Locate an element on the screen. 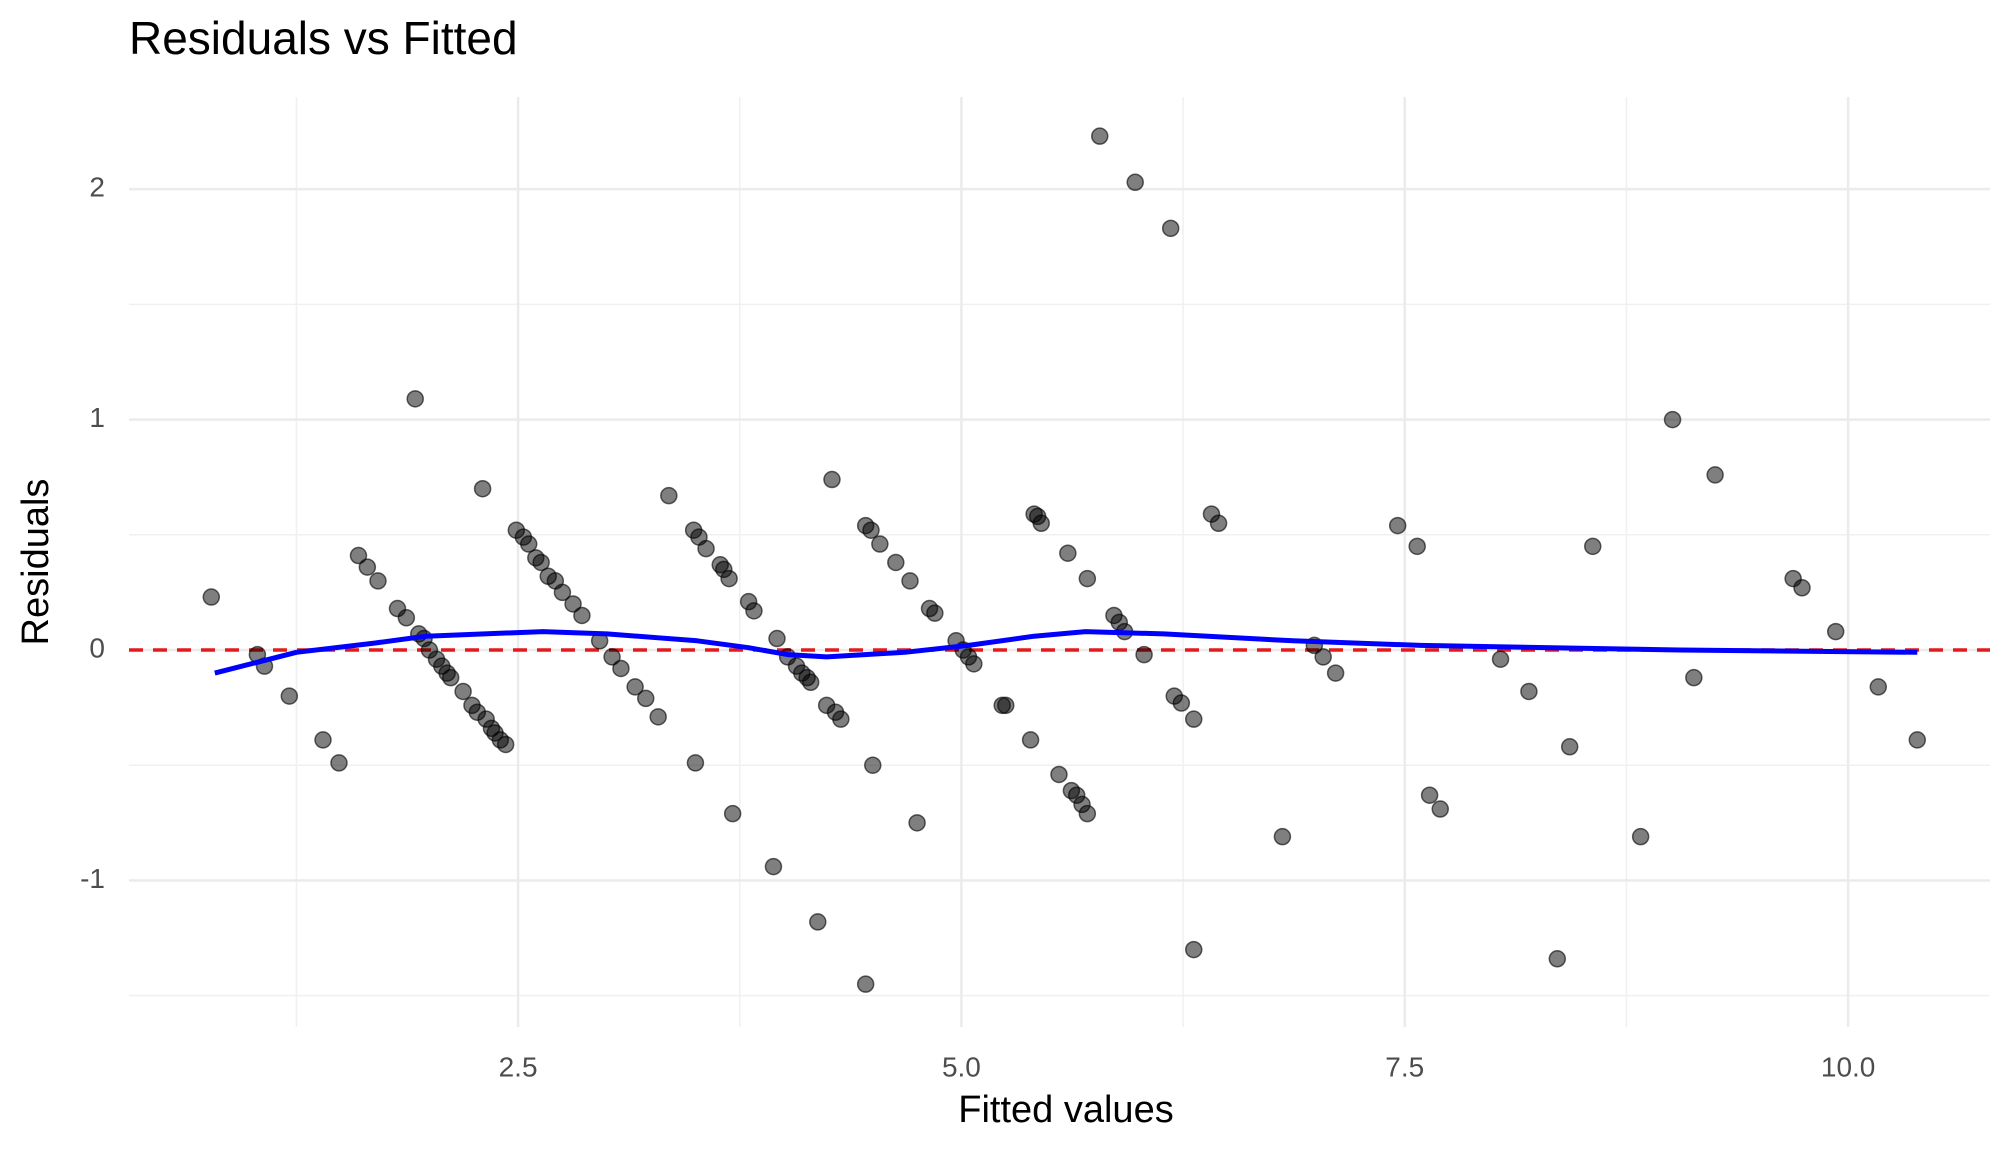 The height and width of the screenshot is (1152, 2016). smooth-line is located at coordinates (1066, 652).